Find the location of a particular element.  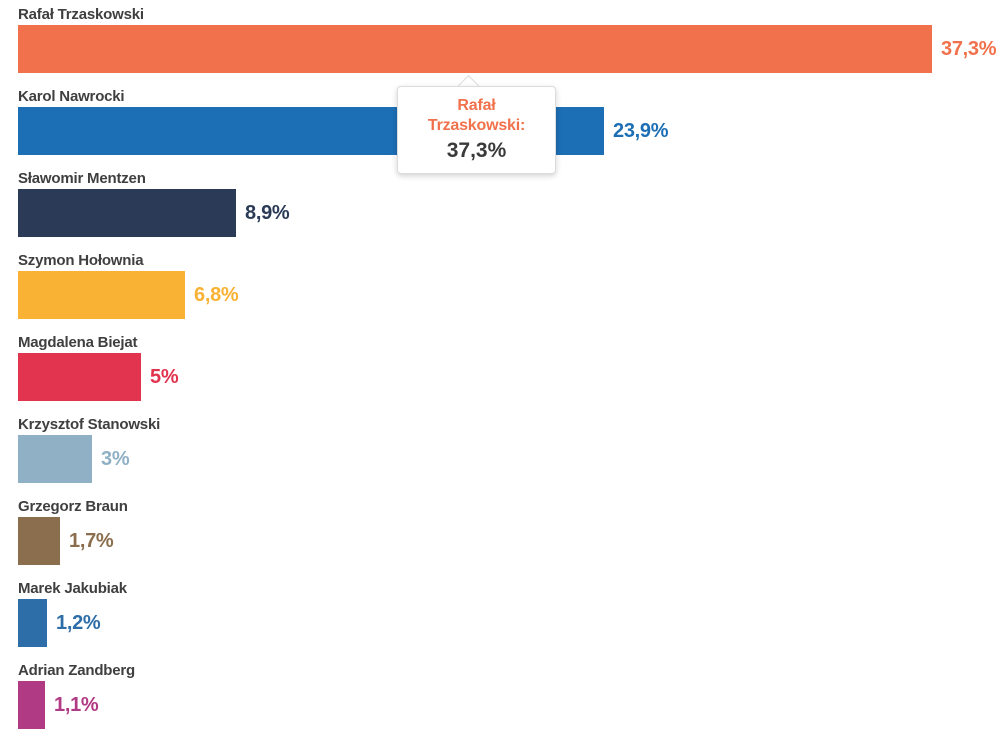

candidate-name-label: Magdalena Biejat is located at coordinates (78, 342).